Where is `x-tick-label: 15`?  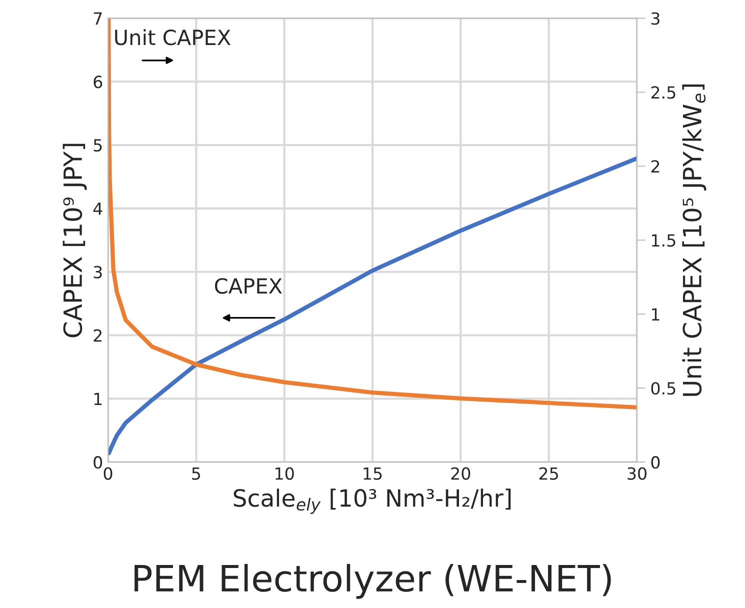
x-tick-label: 15 is located at coordinates (373, 473).